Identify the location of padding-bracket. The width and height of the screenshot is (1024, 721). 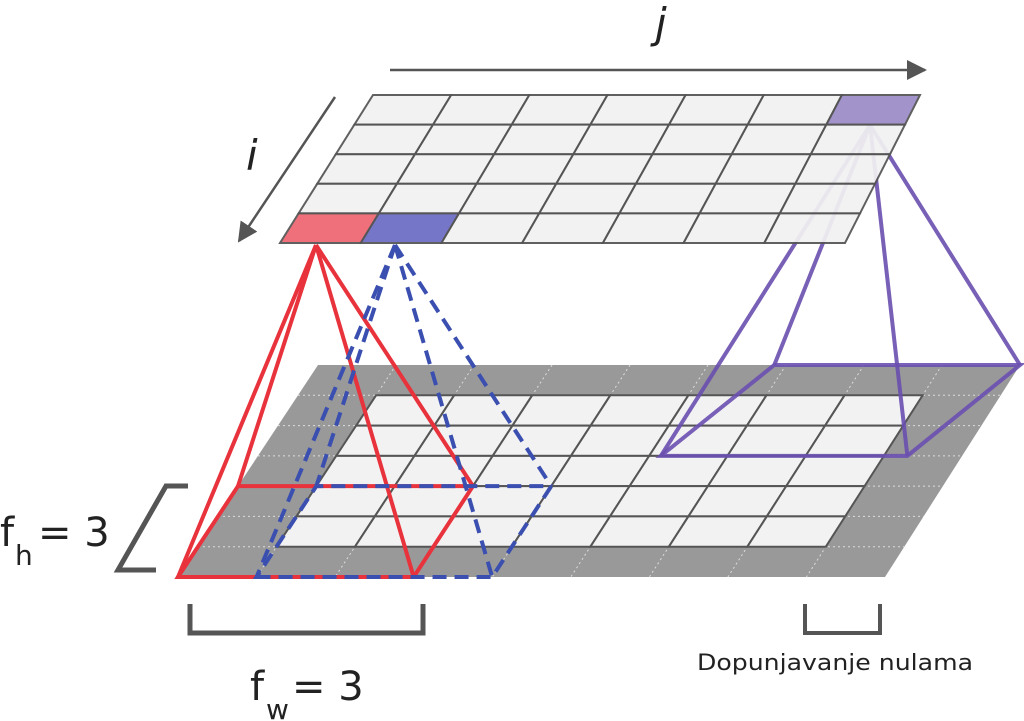
(842, 619).